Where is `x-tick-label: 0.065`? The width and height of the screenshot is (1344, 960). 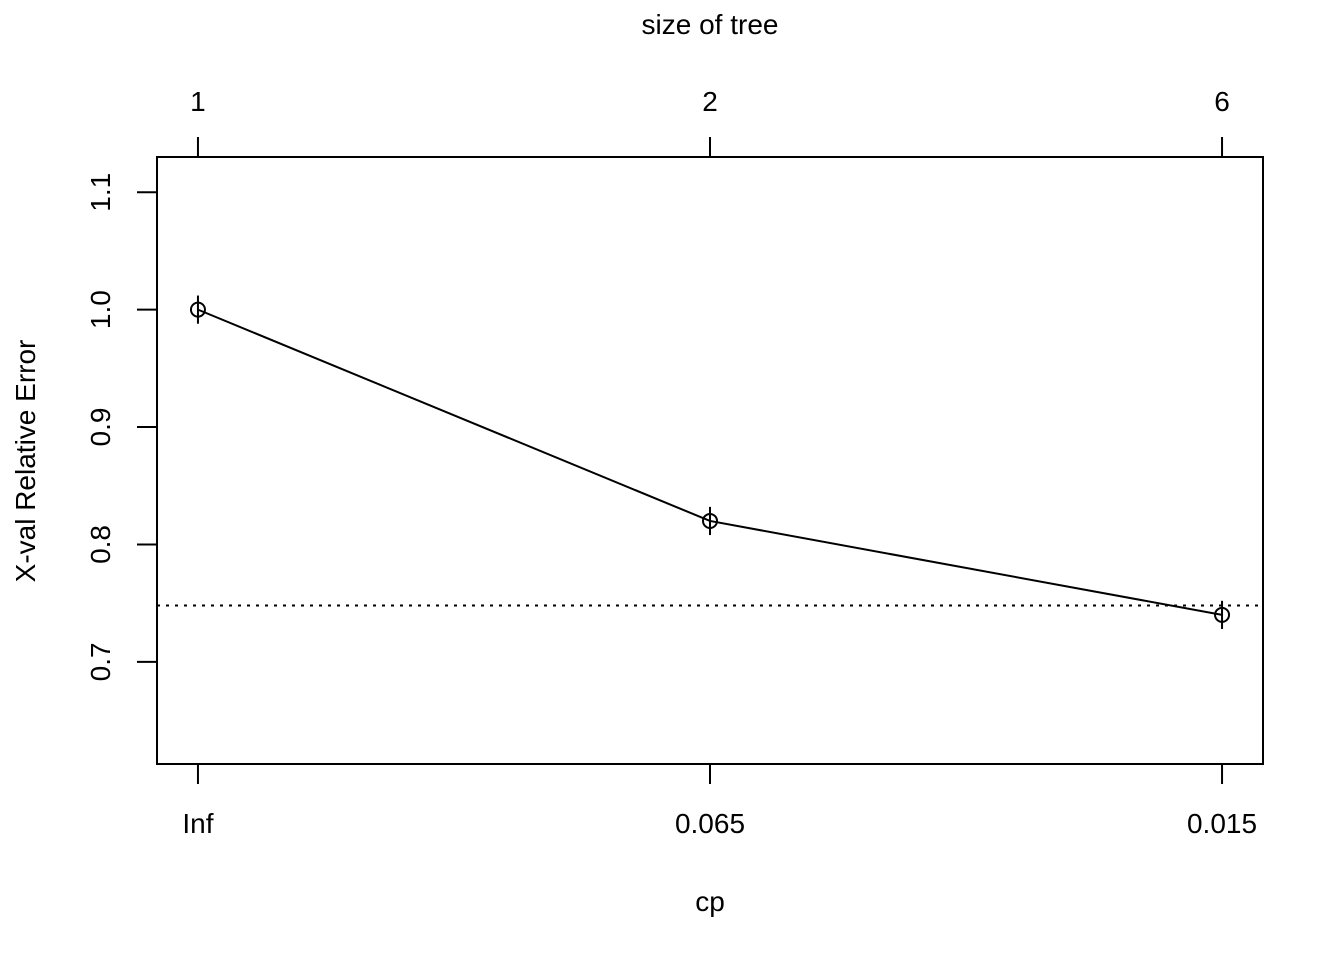
x-tick-label: 0.065 is located at coordinates (710, 823).